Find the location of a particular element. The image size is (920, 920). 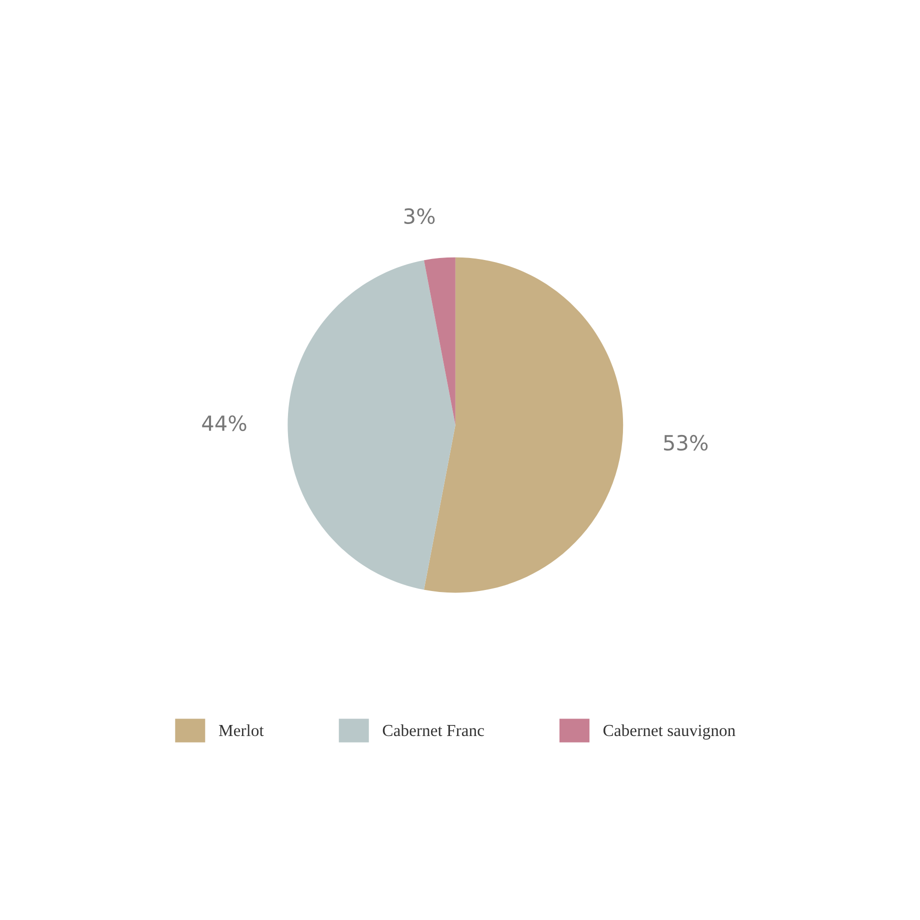

data-label: 3% is located at coordinates (419, 216).